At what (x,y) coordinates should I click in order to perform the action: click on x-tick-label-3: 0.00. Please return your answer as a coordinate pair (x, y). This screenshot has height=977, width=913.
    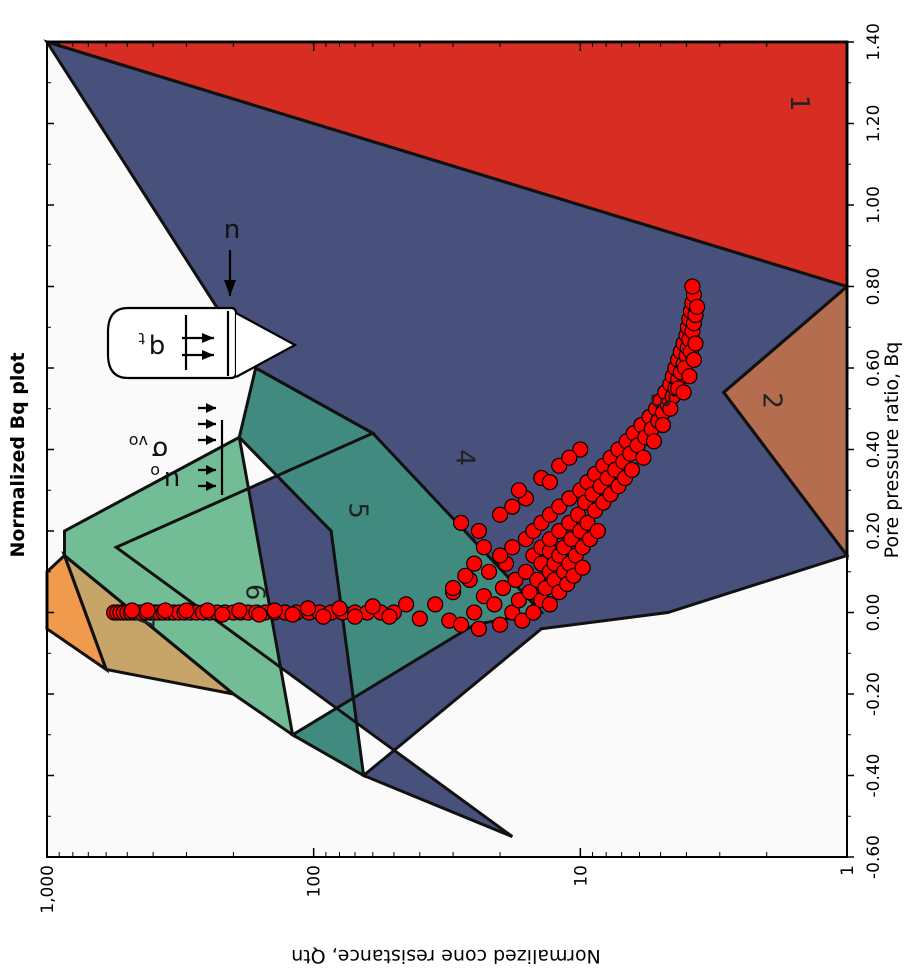
    Looking at the image, I should click on (874, 613).